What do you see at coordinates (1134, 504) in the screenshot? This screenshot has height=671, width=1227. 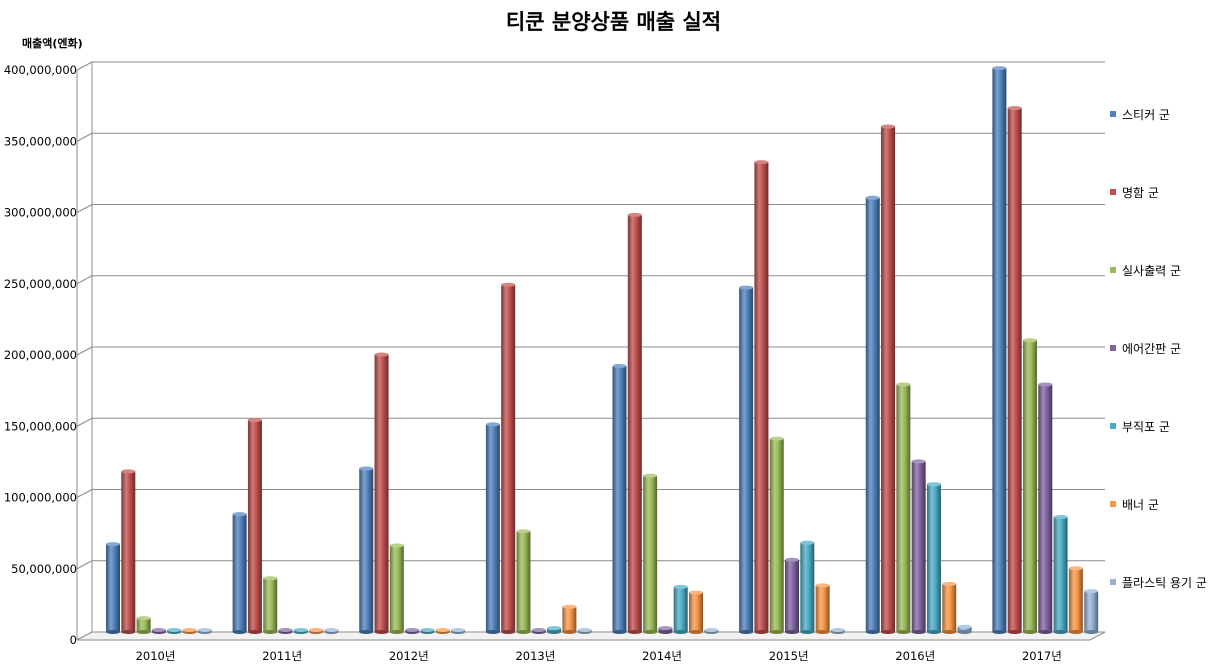 I see `legend-item: 배너 군` at bounding box center [1134, 504].